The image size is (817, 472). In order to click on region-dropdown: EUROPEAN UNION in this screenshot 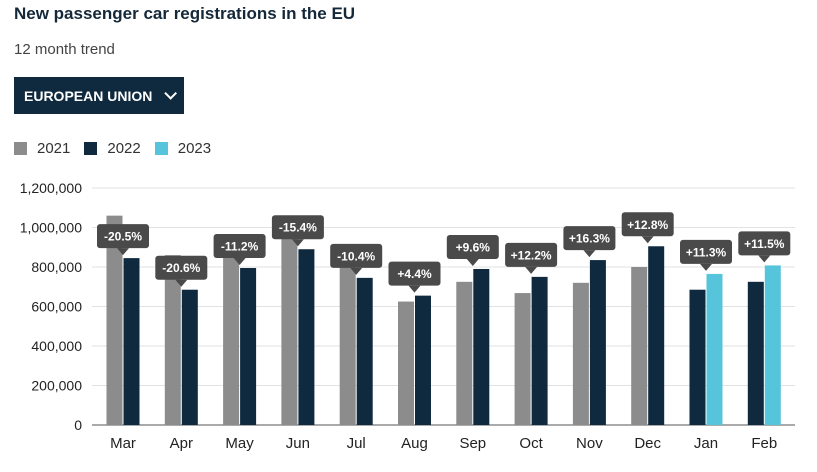, I will do `click(99, 95)`.